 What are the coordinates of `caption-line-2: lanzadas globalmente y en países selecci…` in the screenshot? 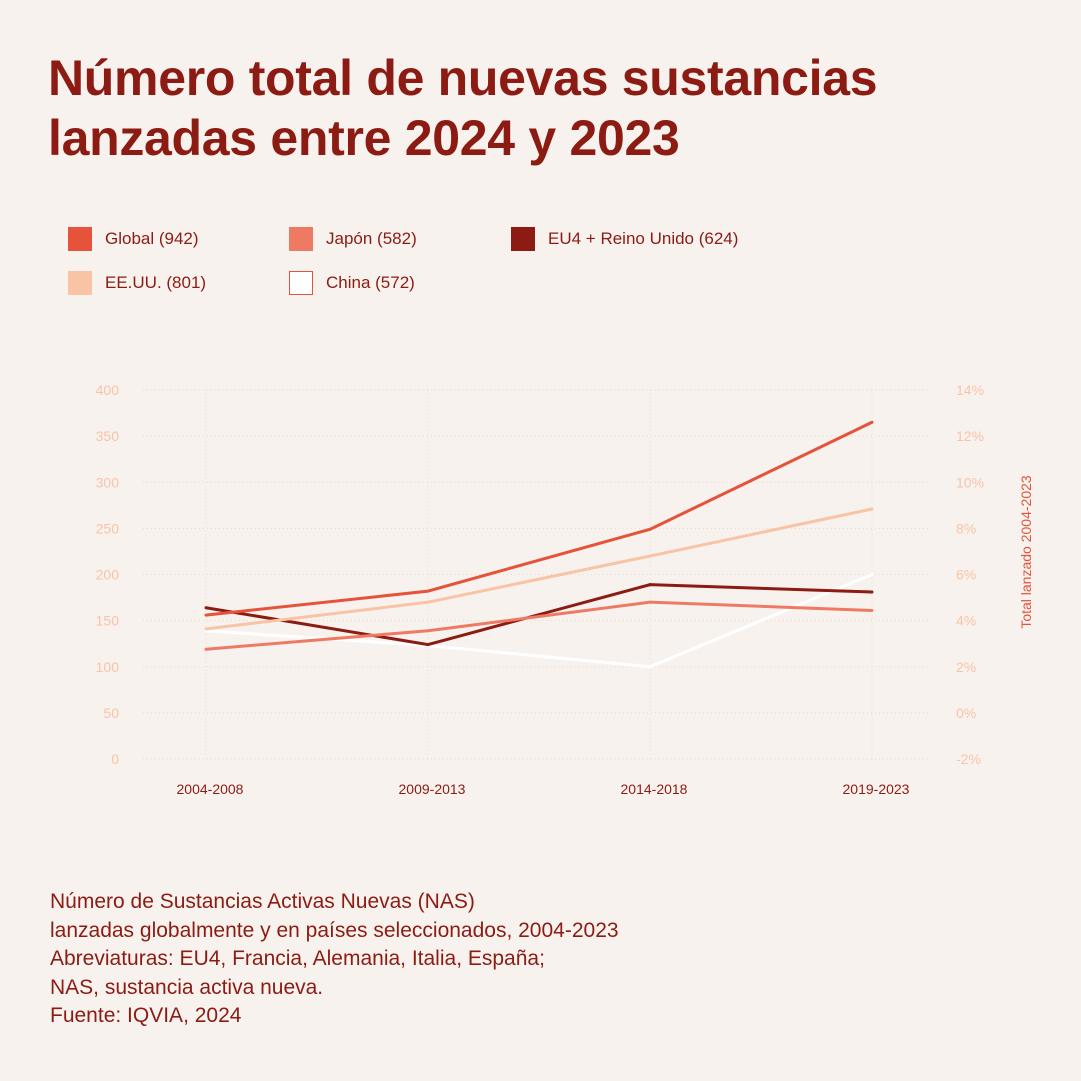 It's located at (334, 930).